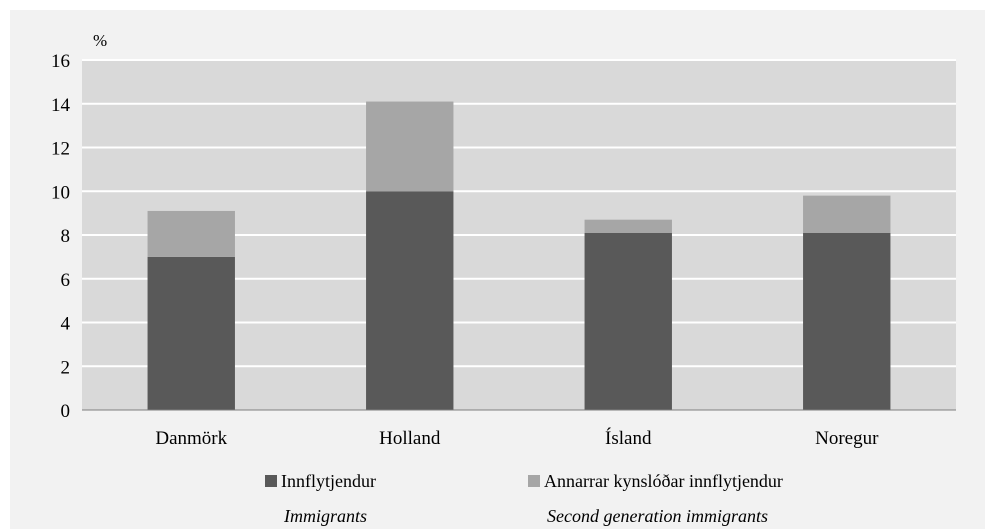 The width and height of the screenshot is (997, 529). What do you see at coordinates (61, 105) in the screenshot?
I see `y-tick-label: 14` at bounding box center [61, 105].